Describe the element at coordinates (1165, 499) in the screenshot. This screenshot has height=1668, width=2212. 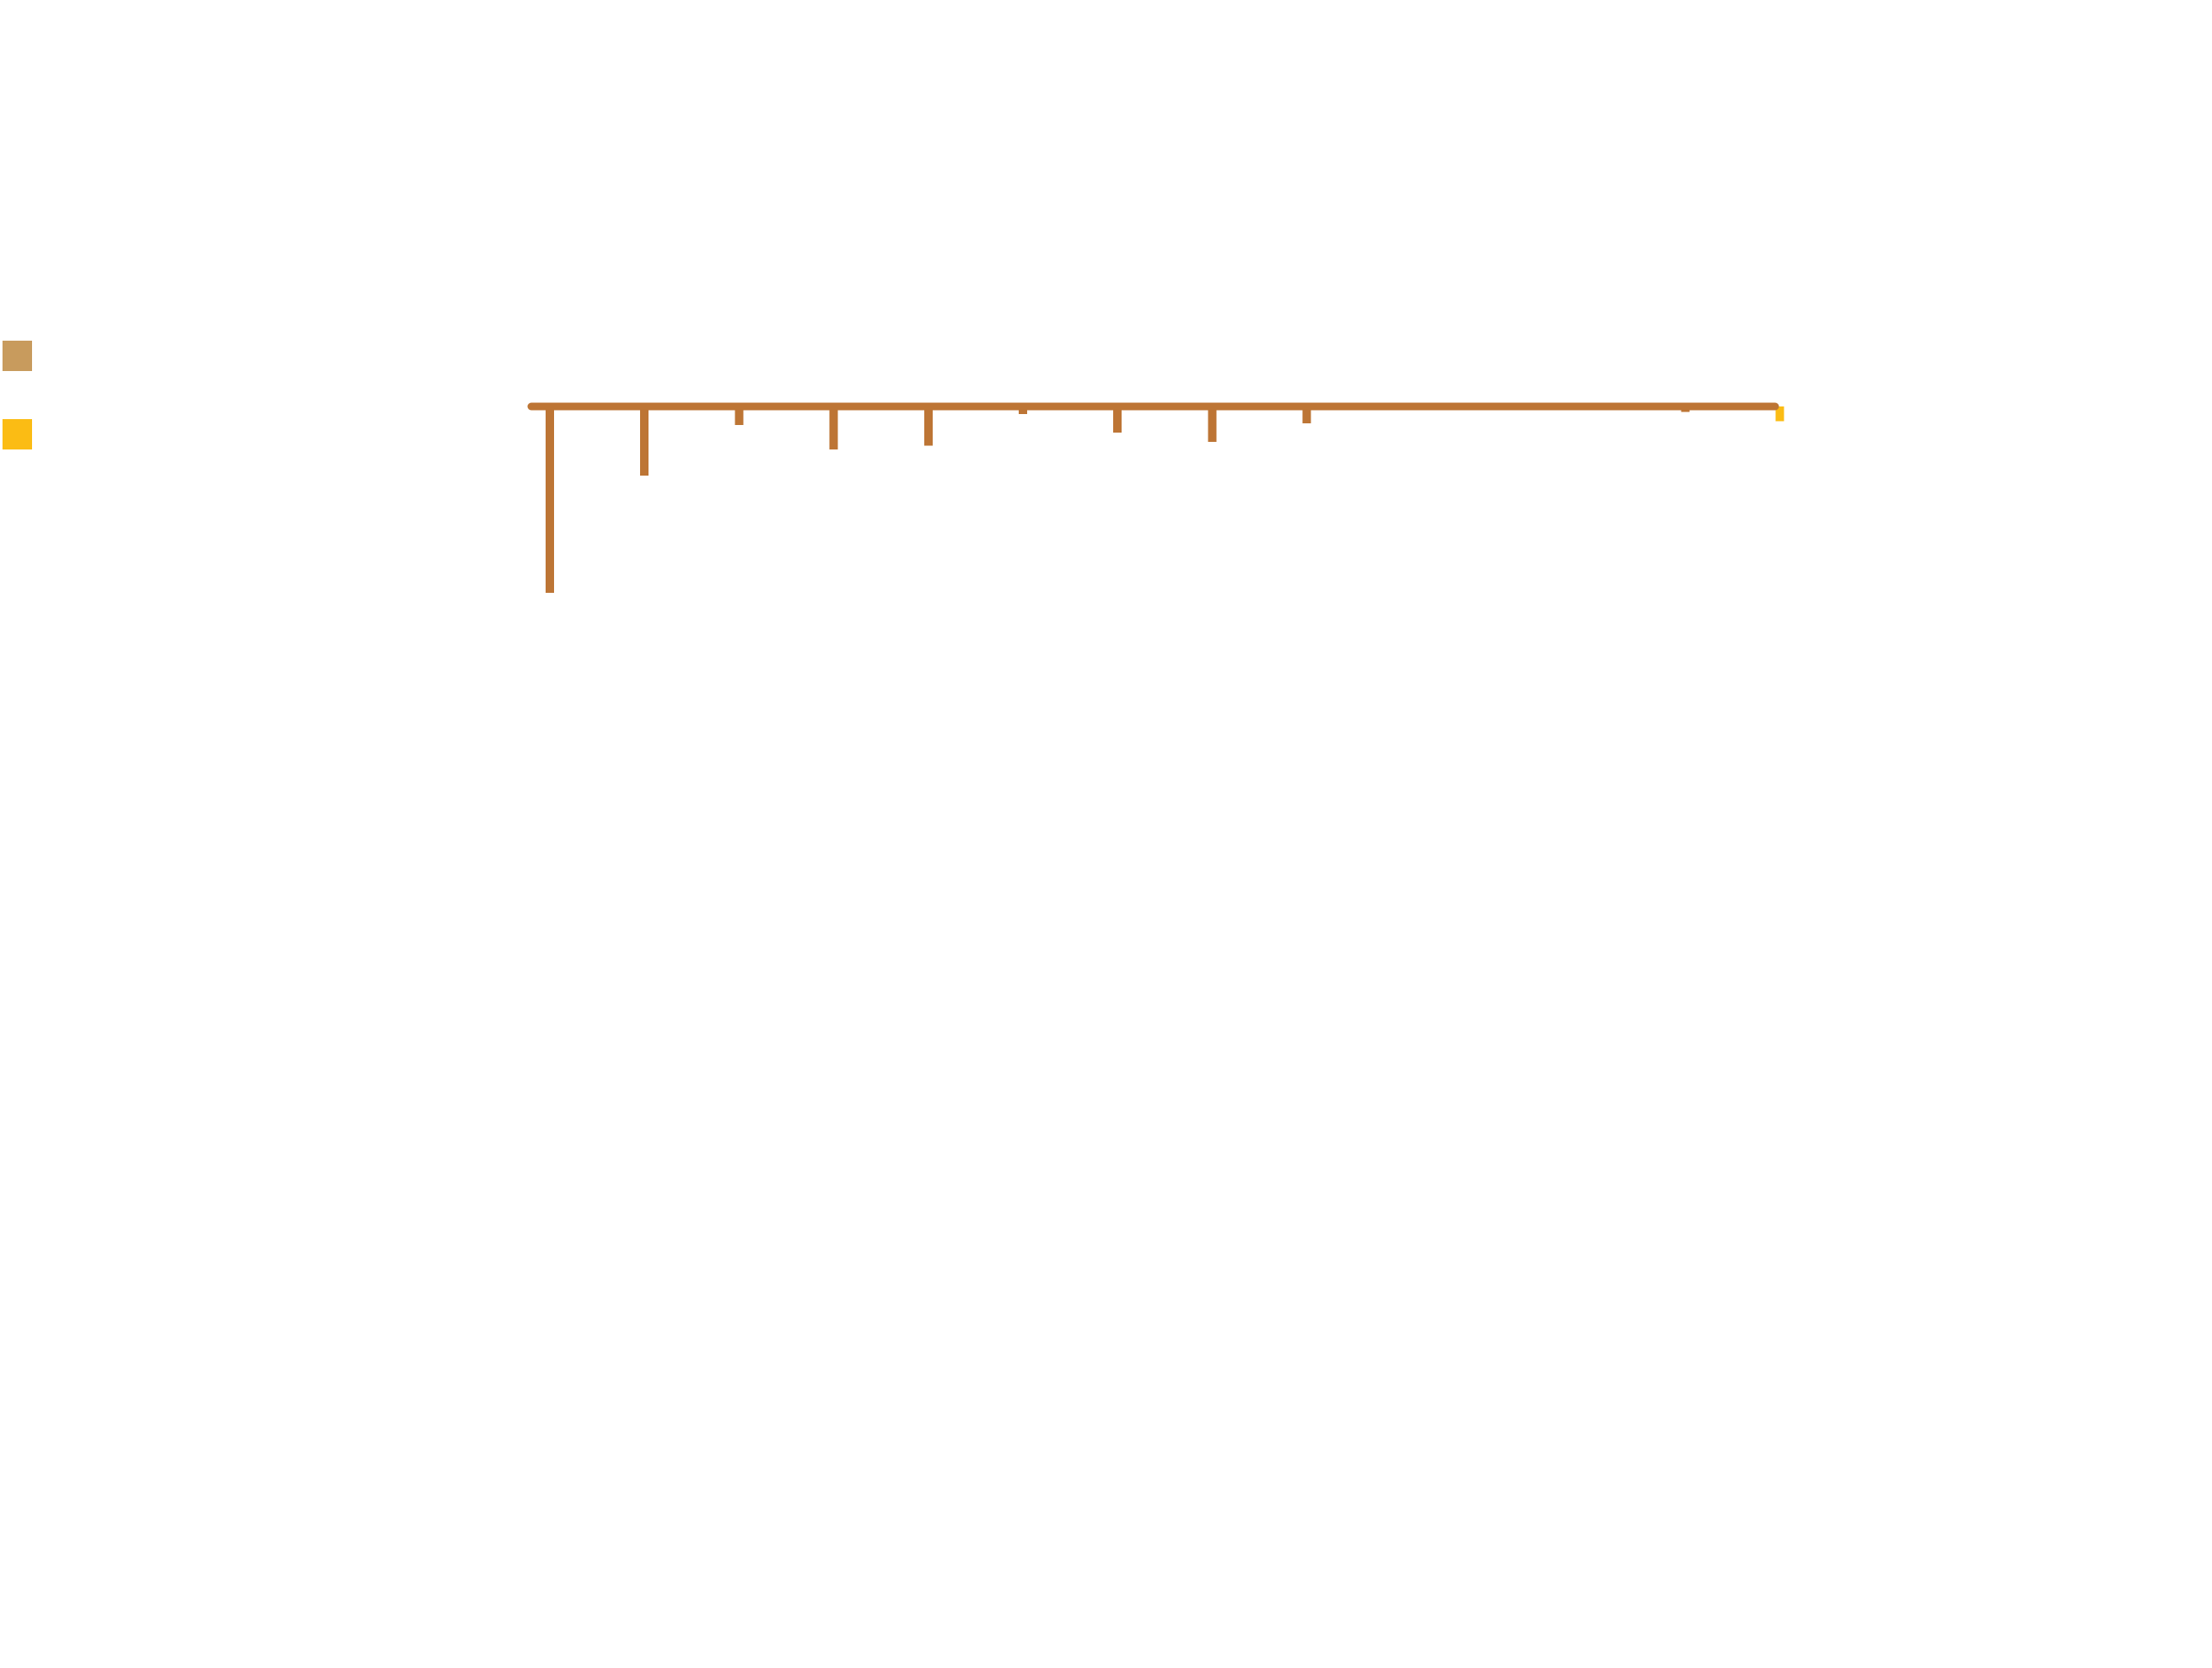
I see `bars` at that location.